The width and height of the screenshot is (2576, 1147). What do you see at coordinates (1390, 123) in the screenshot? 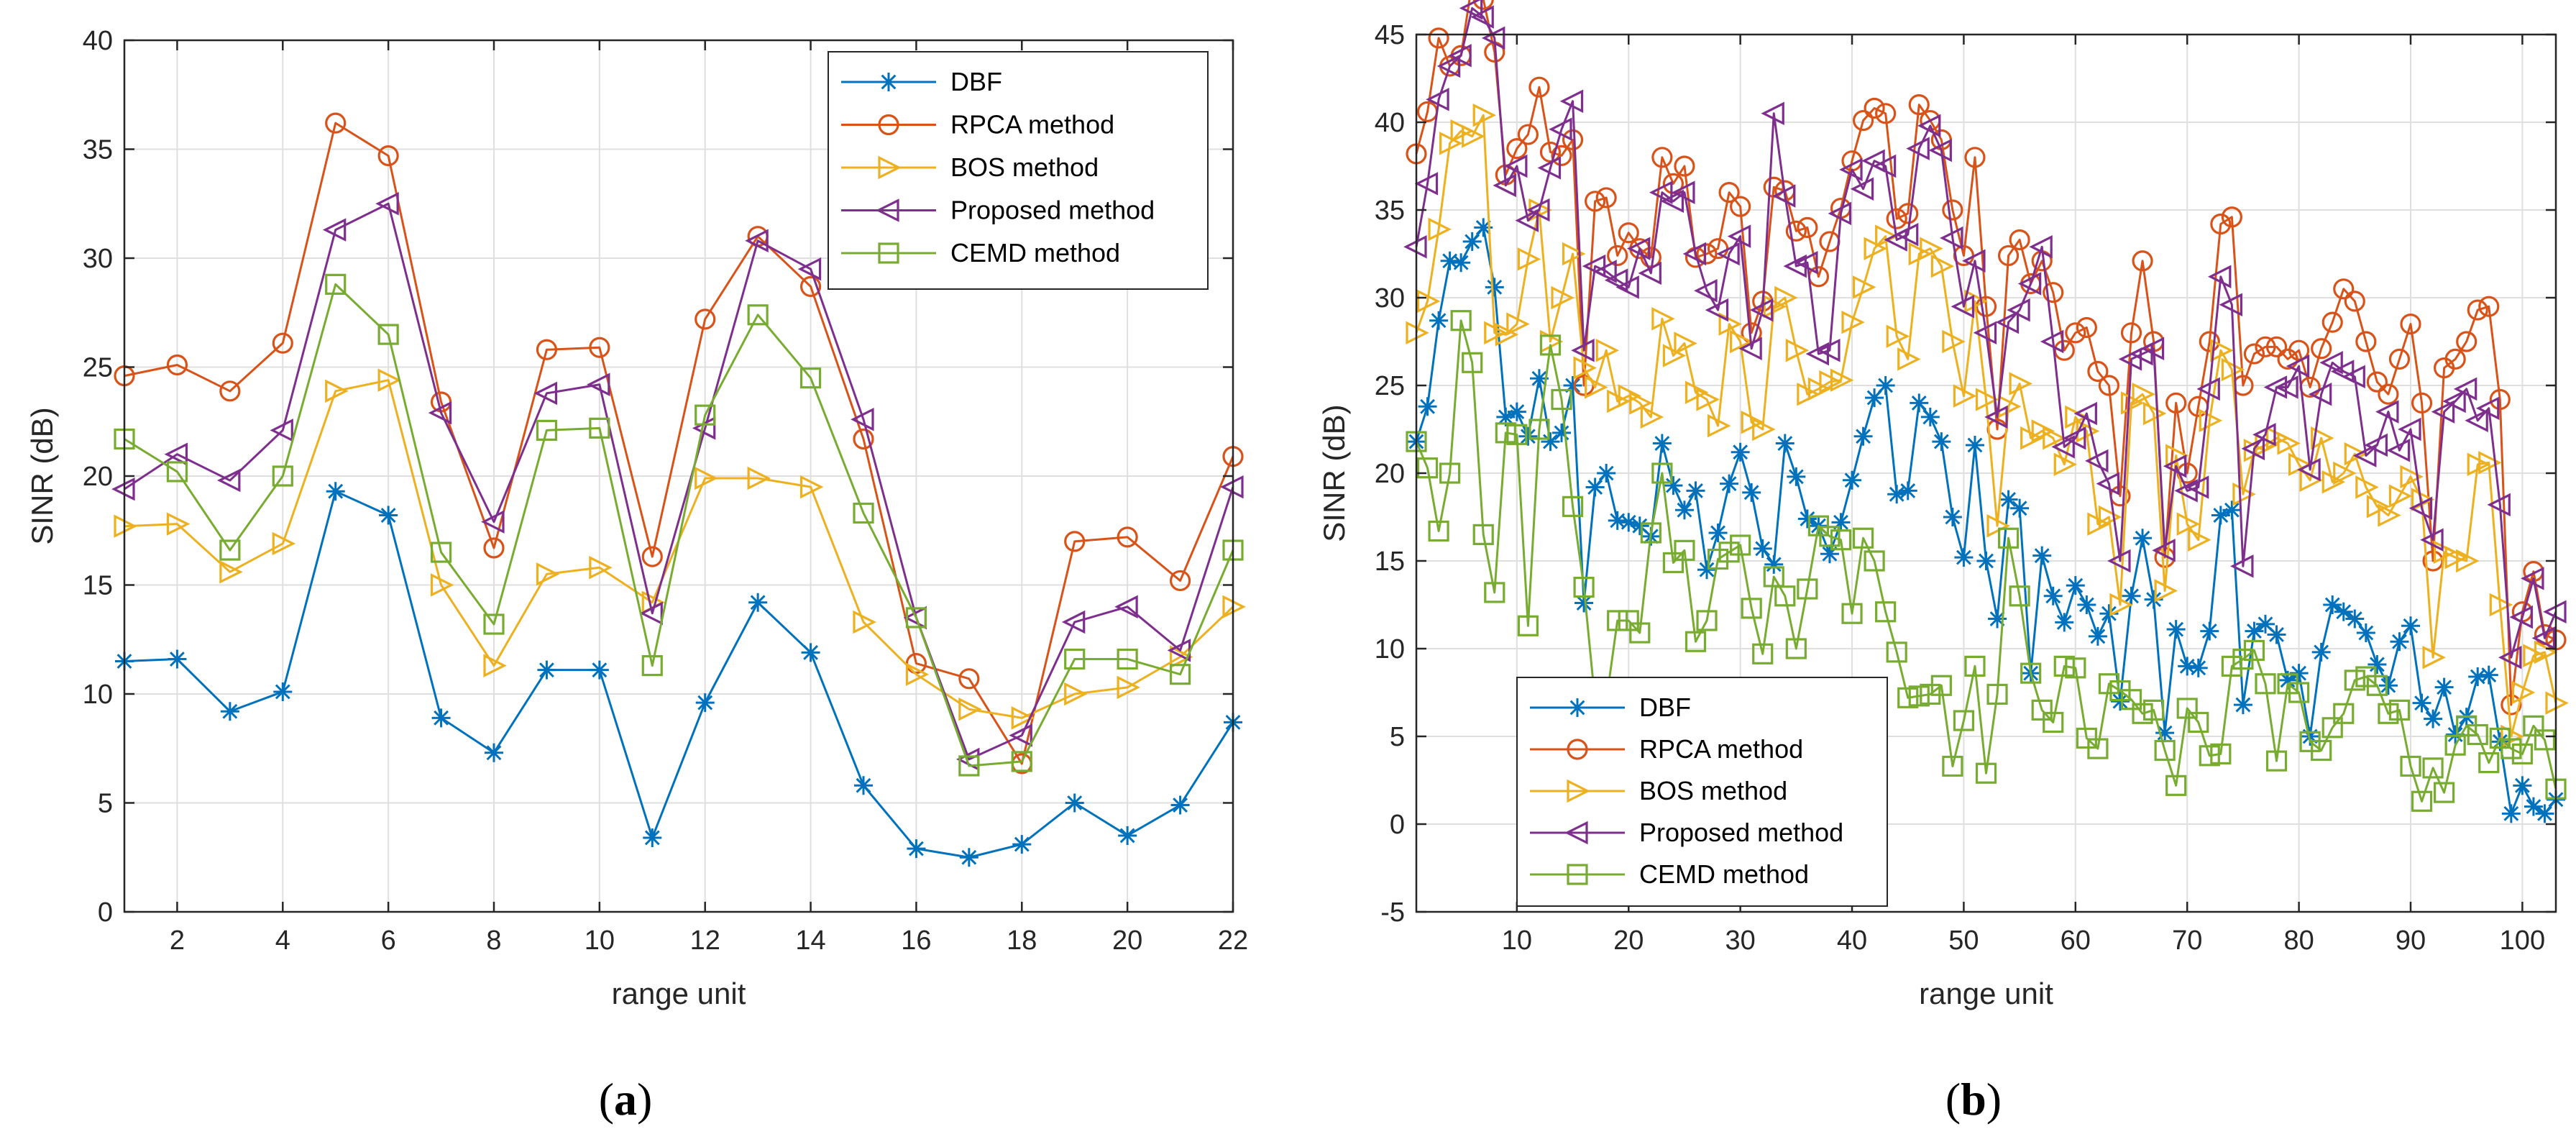
I see `y-tick-label: 40` at bounding box center [1390, 123].